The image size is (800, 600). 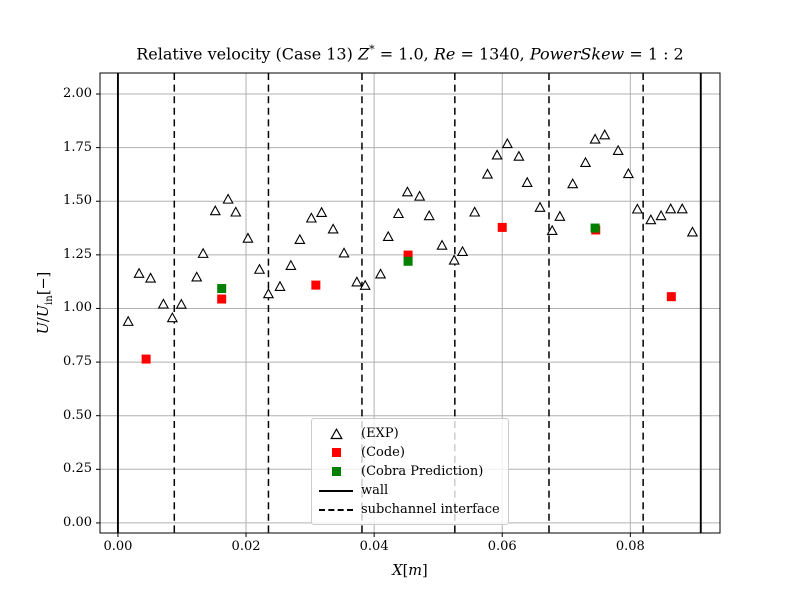 What do you see at coordinates (118, 546) in the screenshot?
I see `x-tick-label: 0.00` at bounding box center [118, 546].